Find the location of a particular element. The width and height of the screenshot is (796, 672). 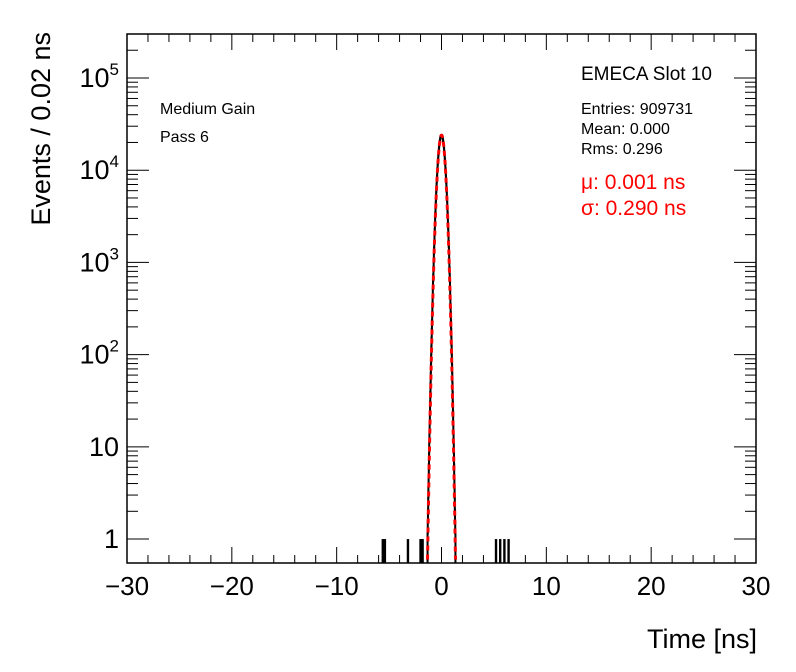

stats-title: EMECA Slot 10 is located at coordinates (646, 74).